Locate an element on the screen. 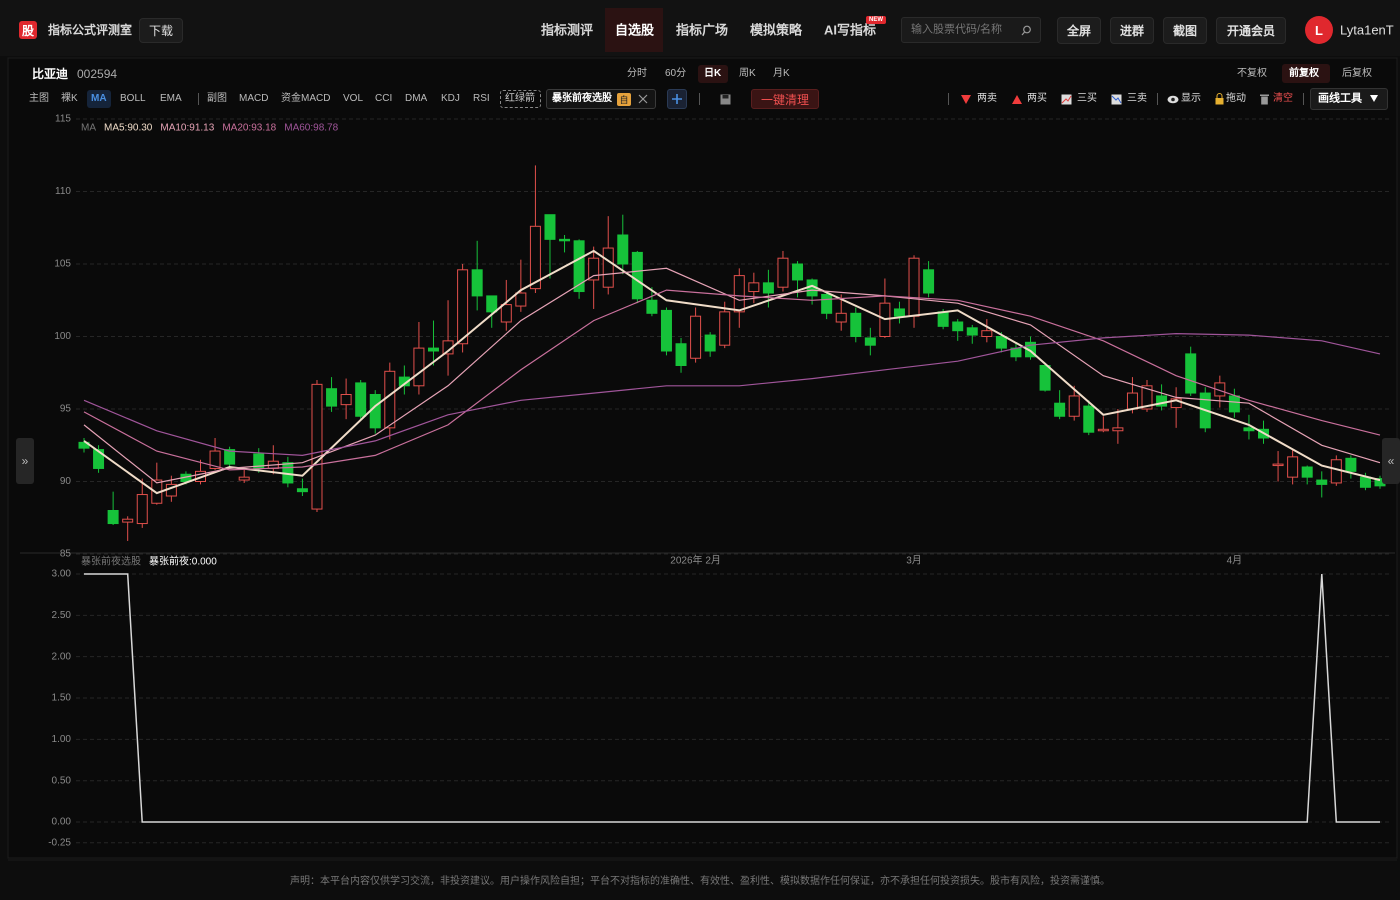  sub-indicator: MACD is located at coordinates (254, 98).